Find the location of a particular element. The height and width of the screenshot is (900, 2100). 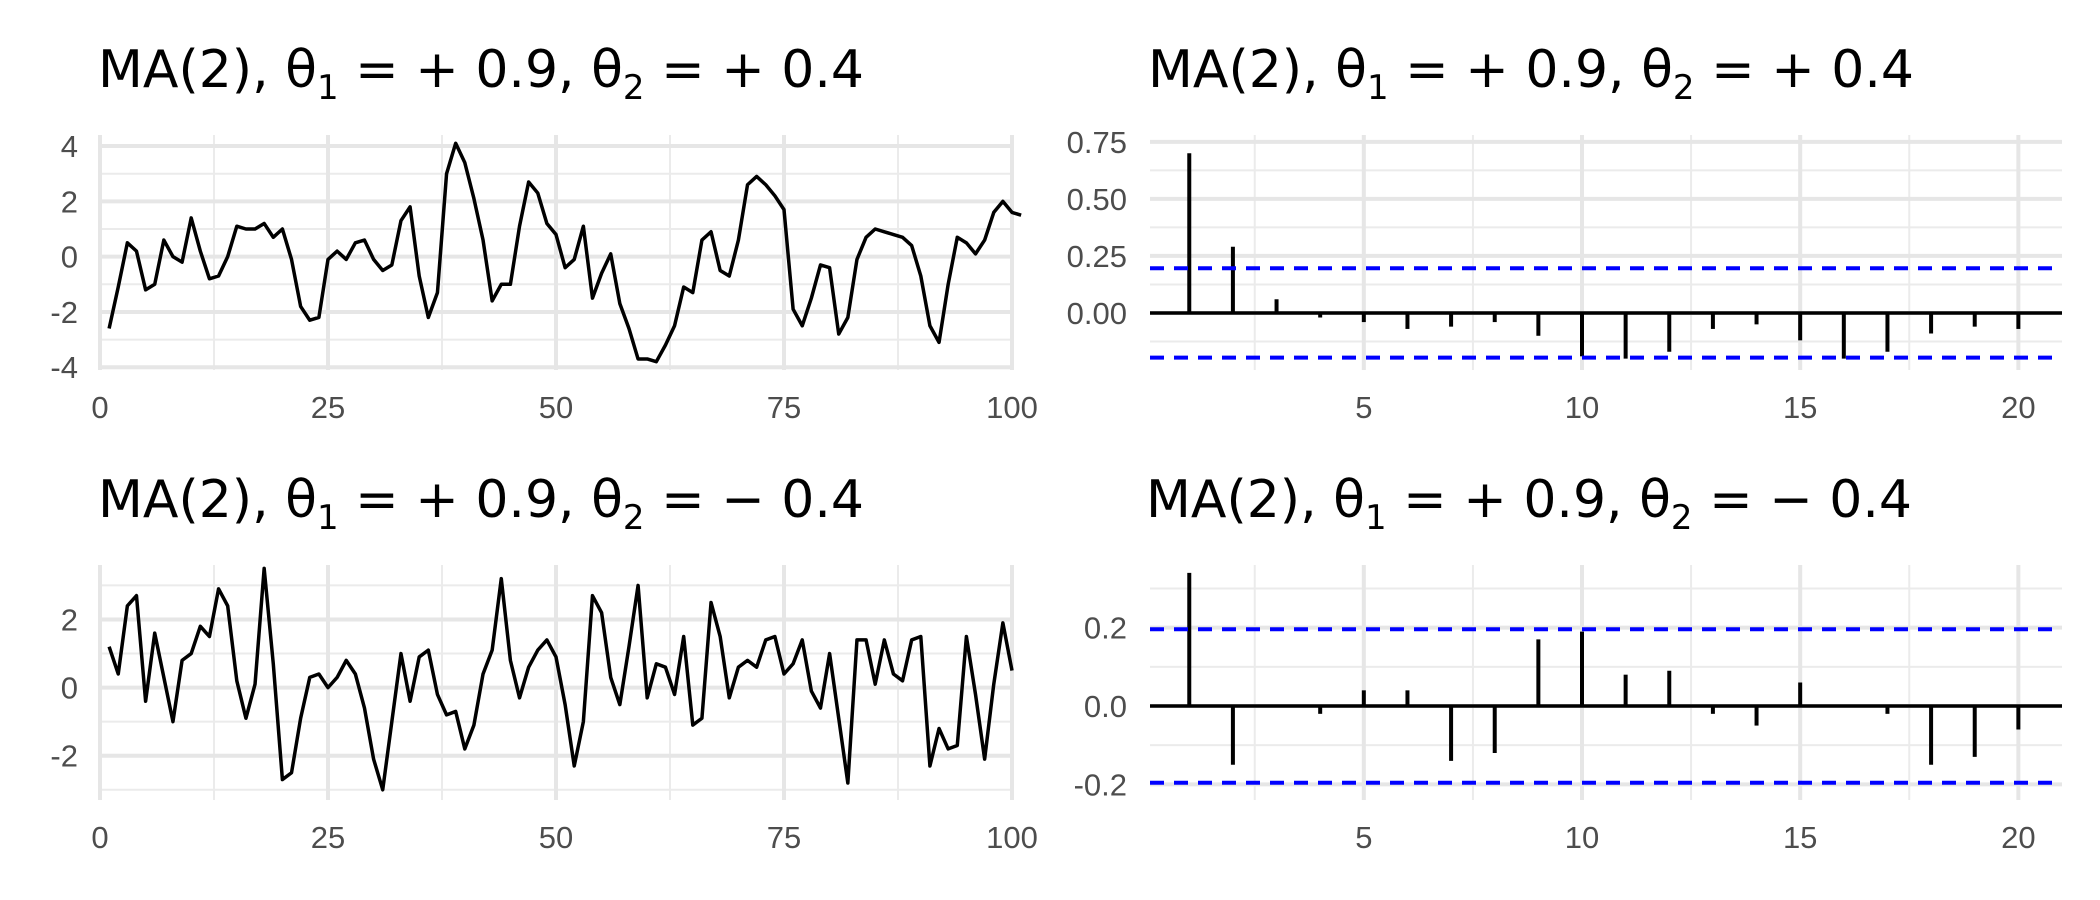

y-tick-label: 0.50 is located at coordinates (1097, 199).